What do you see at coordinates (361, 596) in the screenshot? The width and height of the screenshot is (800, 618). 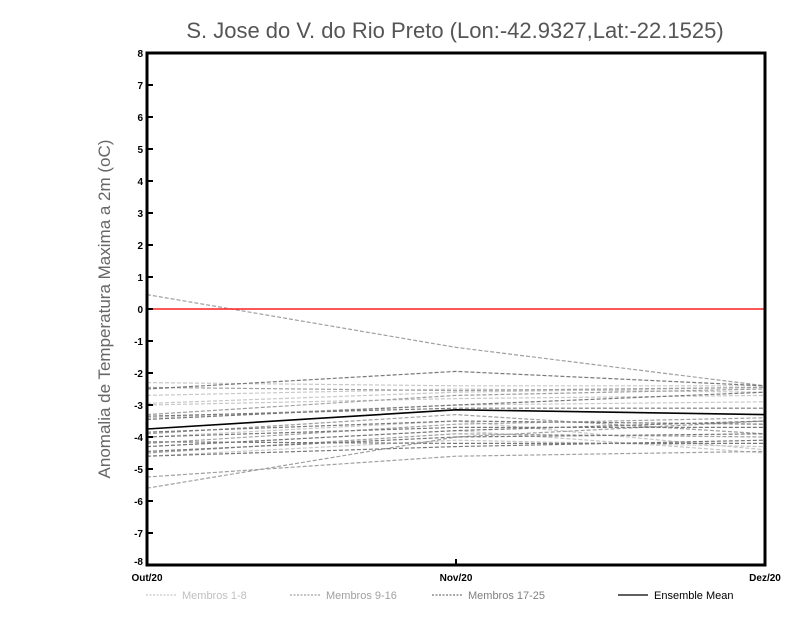 I see `legend-label: Membros 9-16` at bounding box center [361, 596].